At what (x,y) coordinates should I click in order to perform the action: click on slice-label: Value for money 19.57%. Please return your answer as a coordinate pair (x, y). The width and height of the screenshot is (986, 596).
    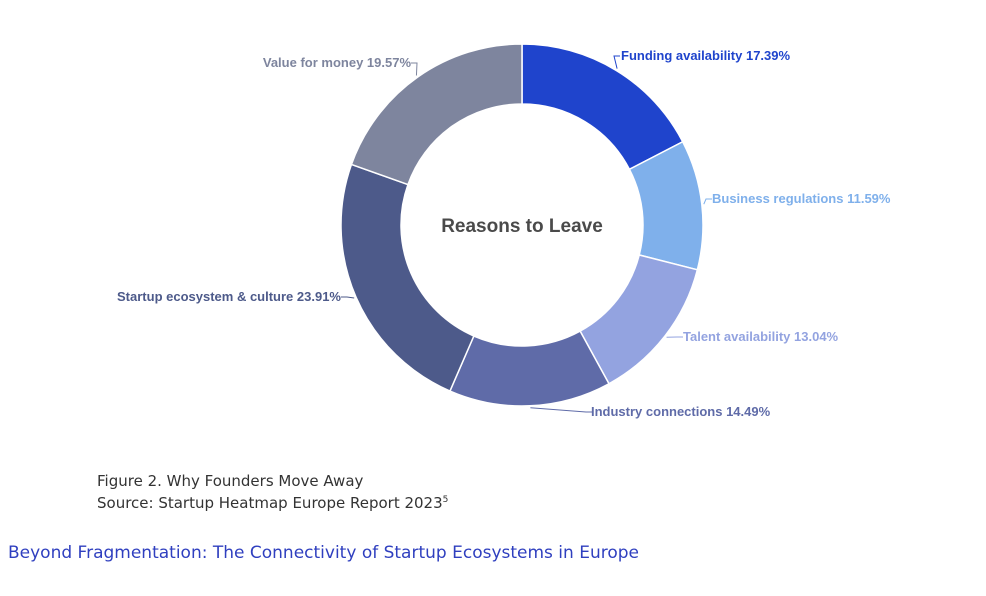
    Looking at the image, I should click on (337, 62).